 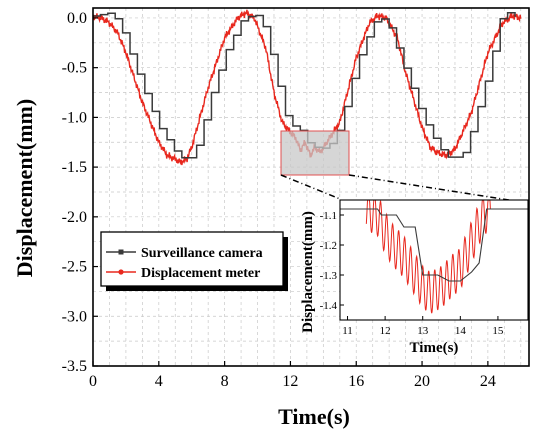 I want to click on legend-marker-camera, so click(x=121, y=252).